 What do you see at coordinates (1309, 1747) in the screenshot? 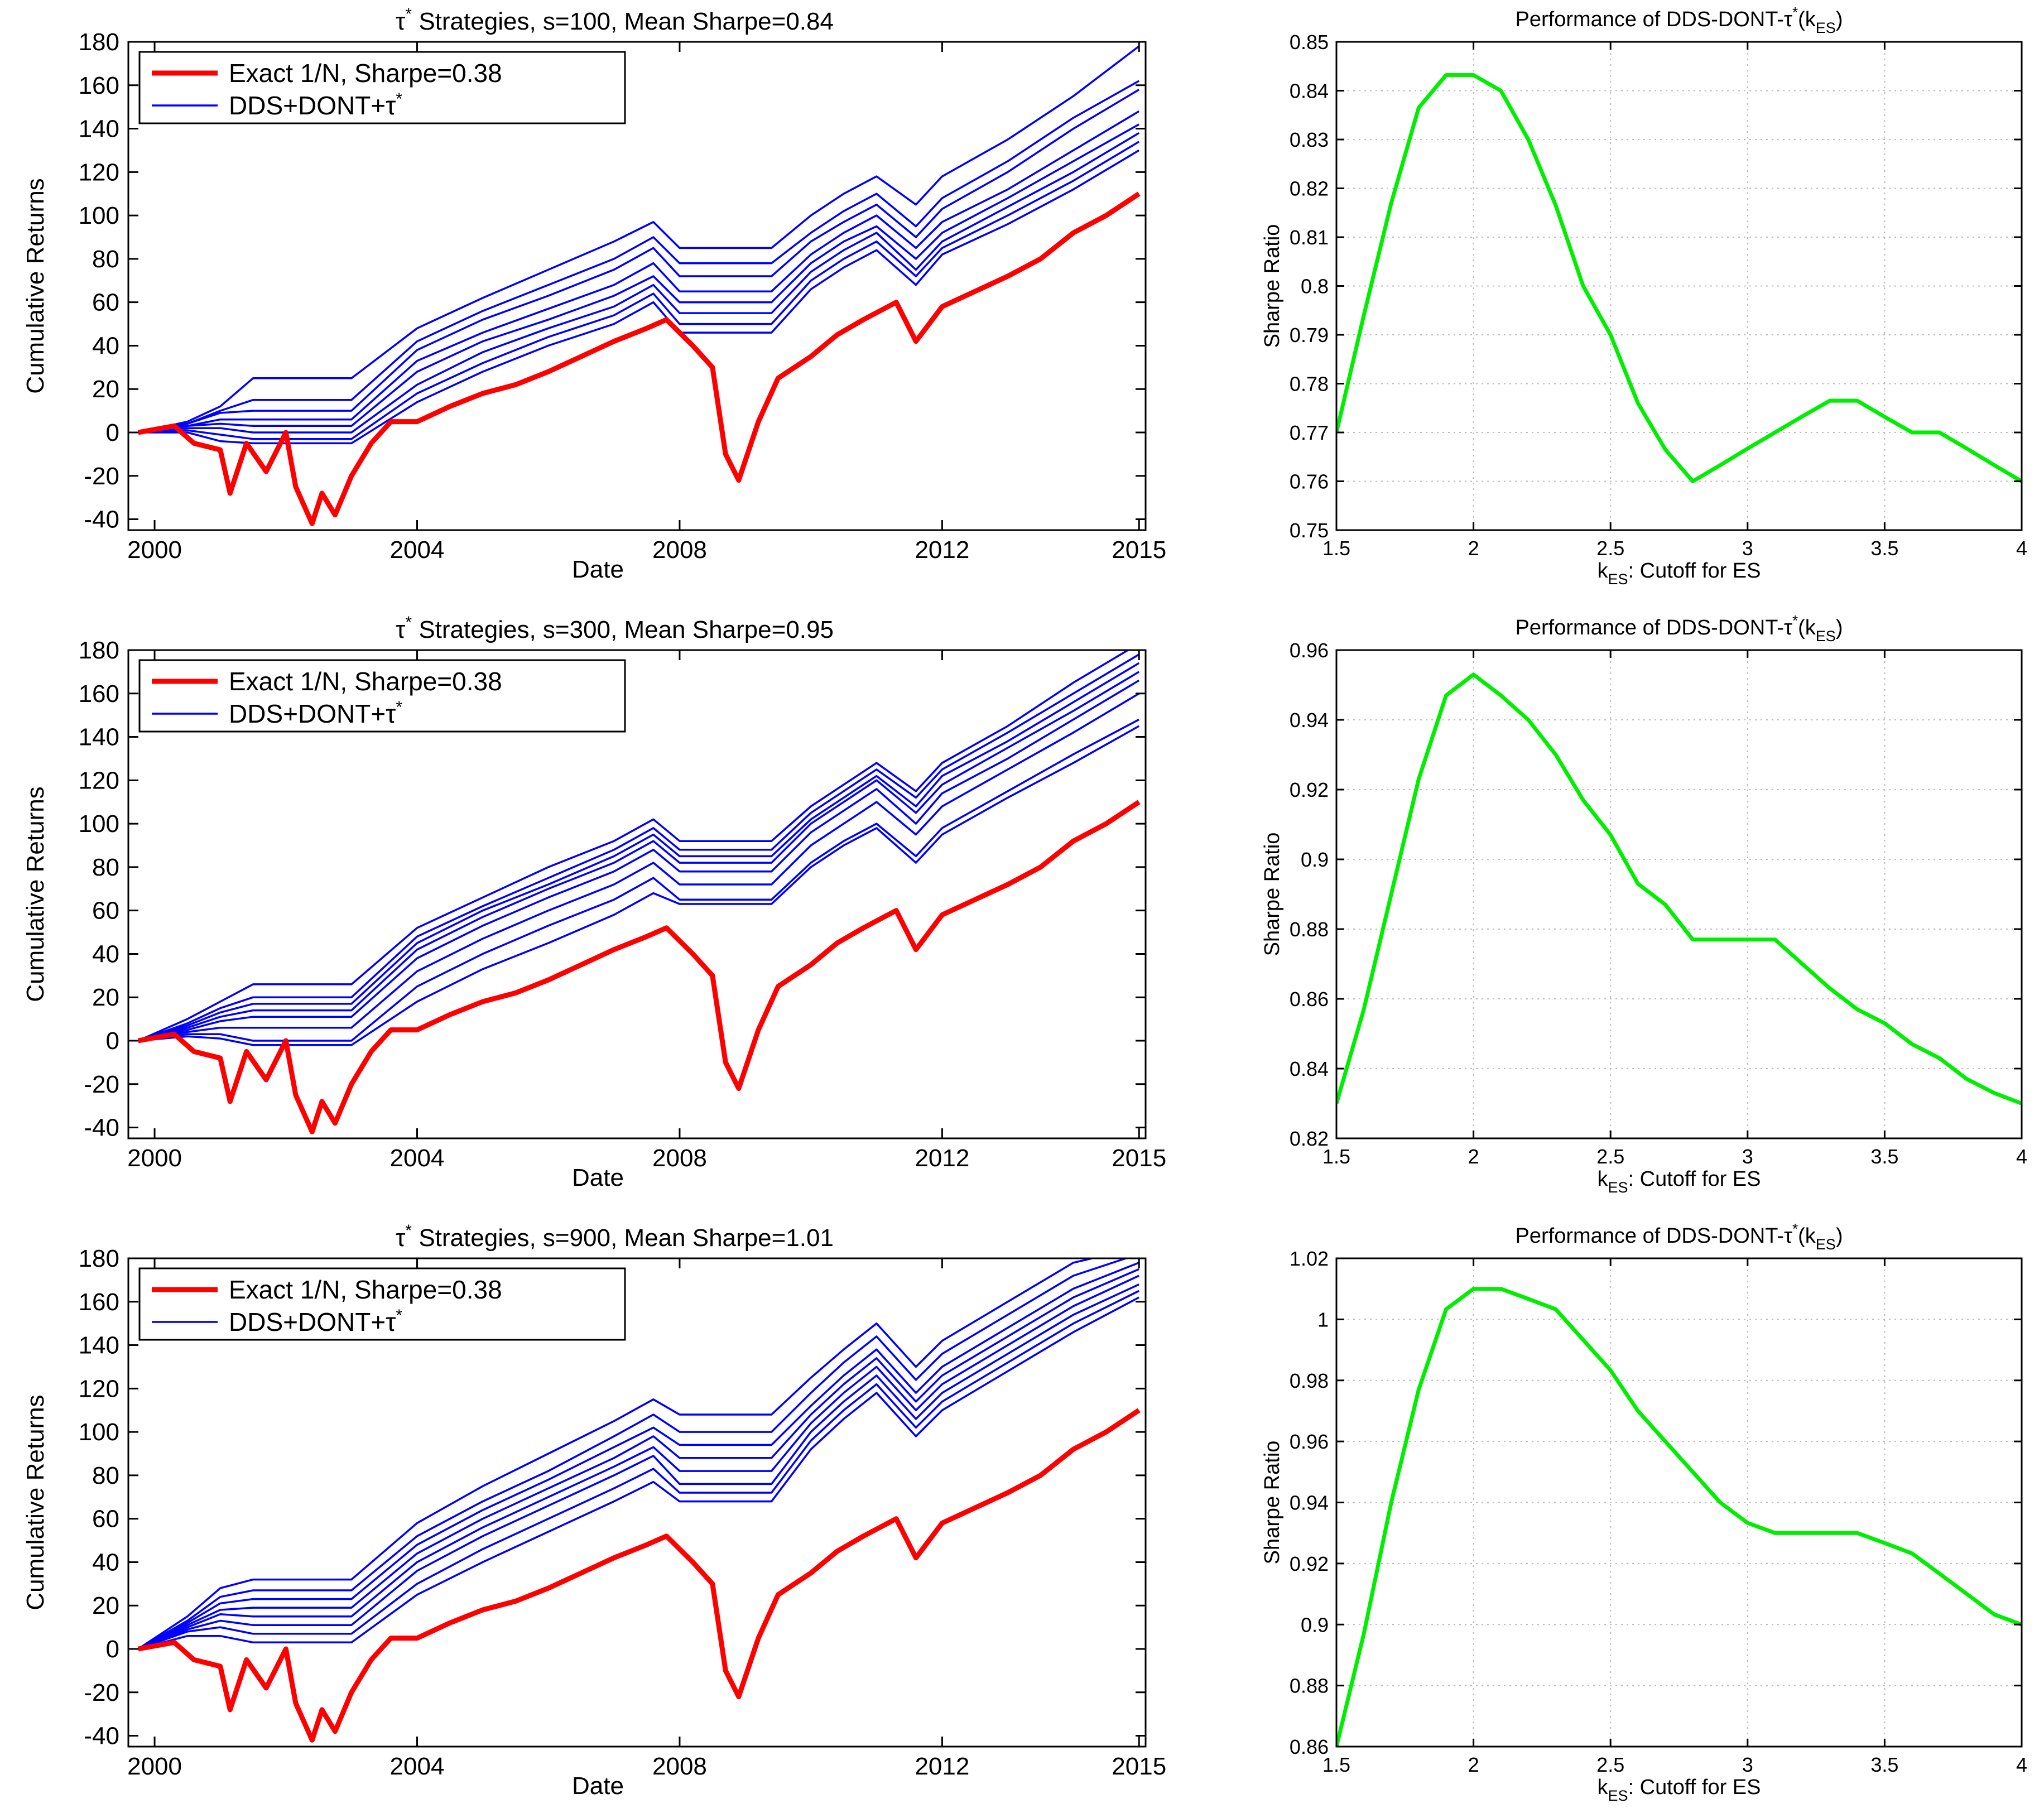
I see `y-tick-label: 0.86` at bounding box center [1309, 1747].